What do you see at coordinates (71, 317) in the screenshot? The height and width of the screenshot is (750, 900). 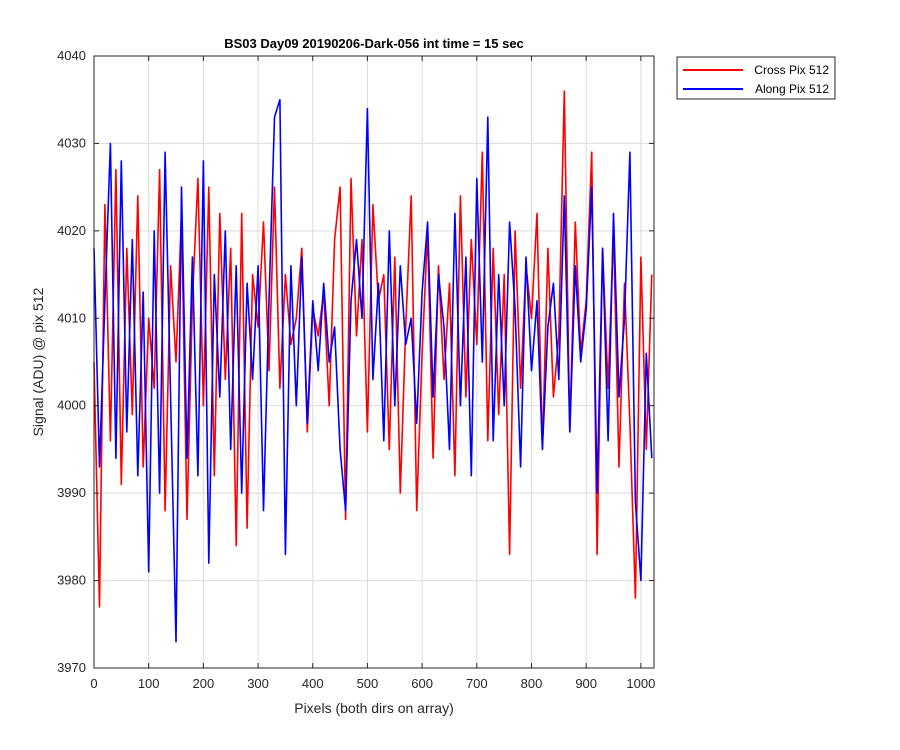 I see `y-tick-label: 4010` at bounding box center [71, 317].